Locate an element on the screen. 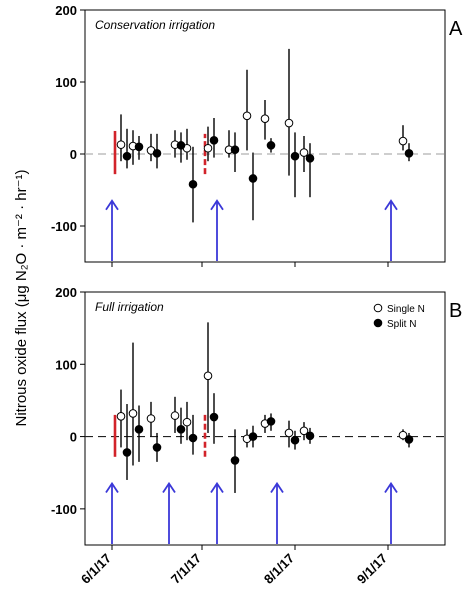  x-tick-label: 8/1/17 is located at coordinates (279, 569).